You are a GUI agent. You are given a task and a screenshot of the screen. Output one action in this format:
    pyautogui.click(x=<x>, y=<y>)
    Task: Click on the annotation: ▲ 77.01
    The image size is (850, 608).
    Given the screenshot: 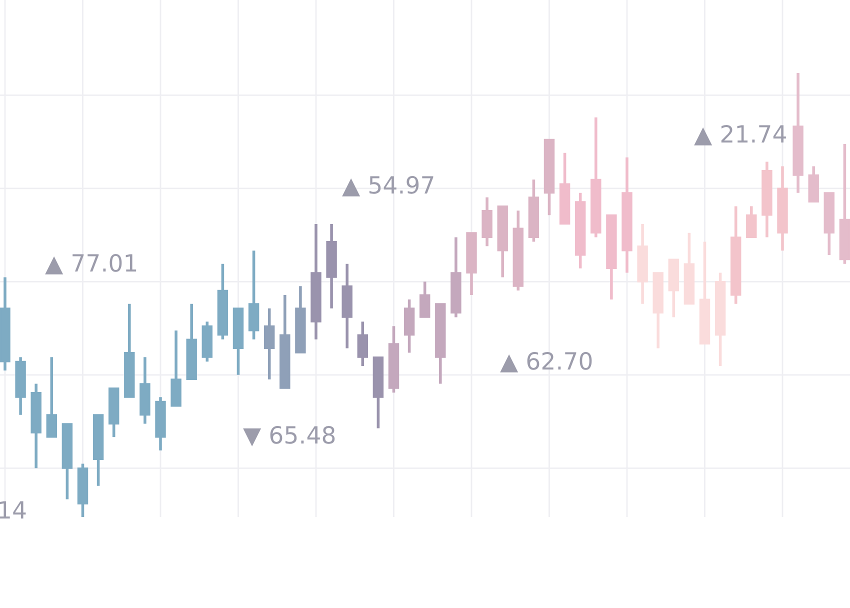 What is the action you would take?
    pyautogui.click(x=90, y=264)
    